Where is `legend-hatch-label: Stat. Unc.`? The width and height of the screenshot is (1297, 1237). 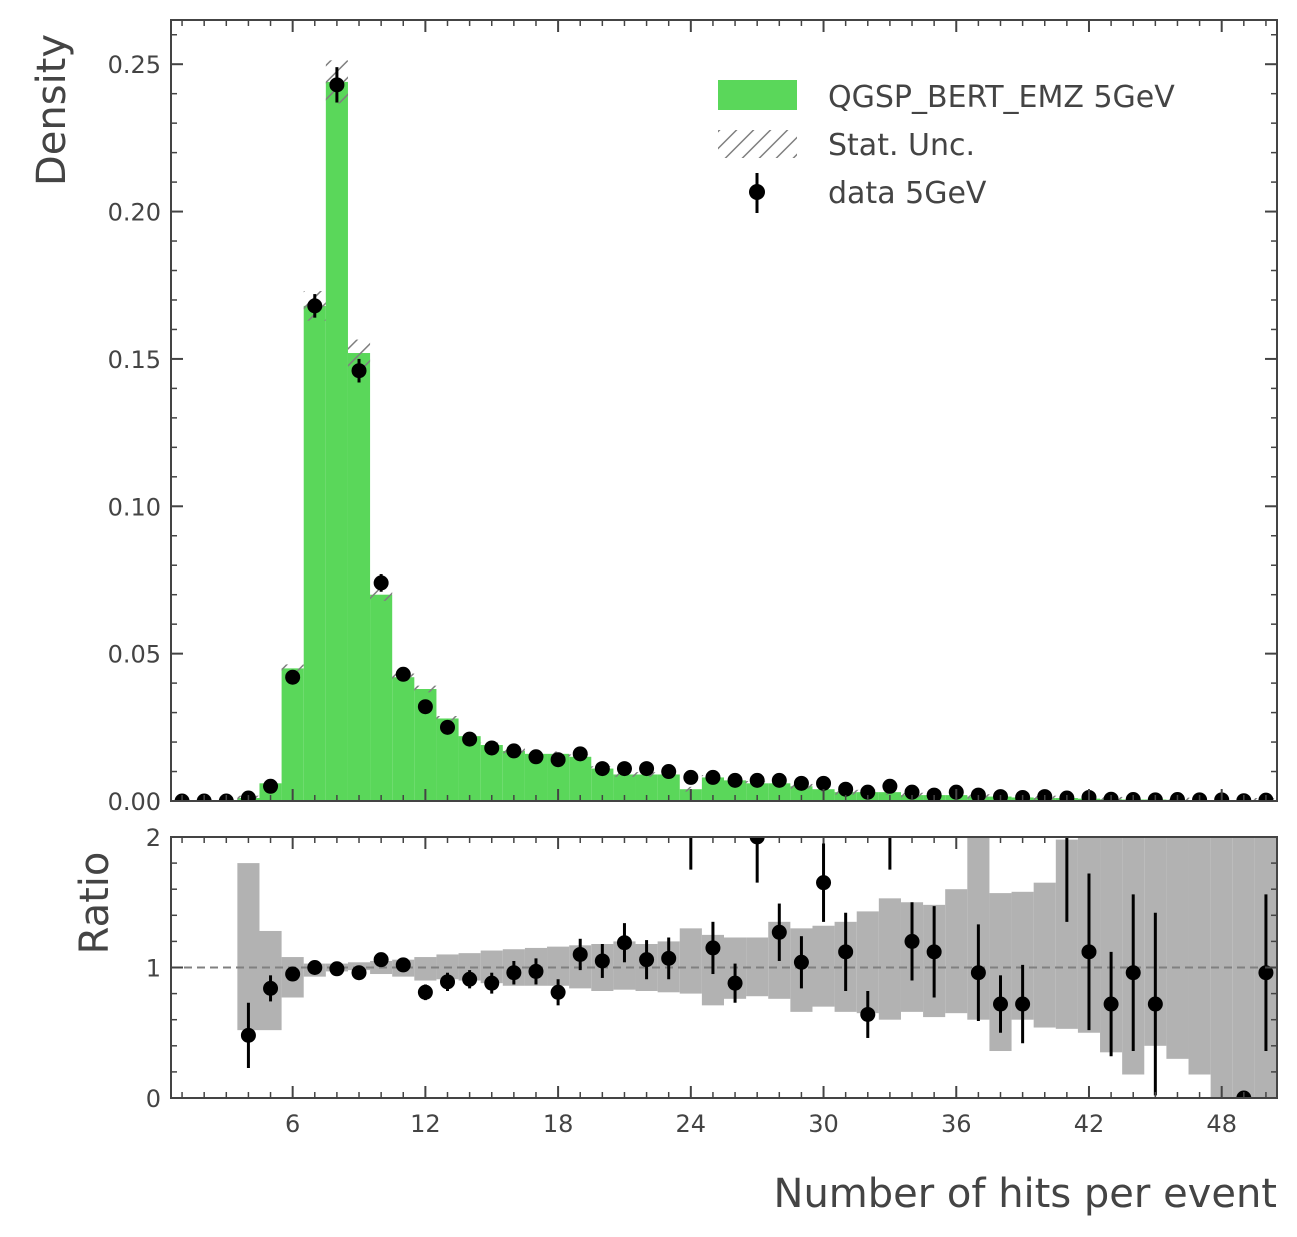
legend-hatch-label: Stat. Unc. is located at coordinates (901, 145).